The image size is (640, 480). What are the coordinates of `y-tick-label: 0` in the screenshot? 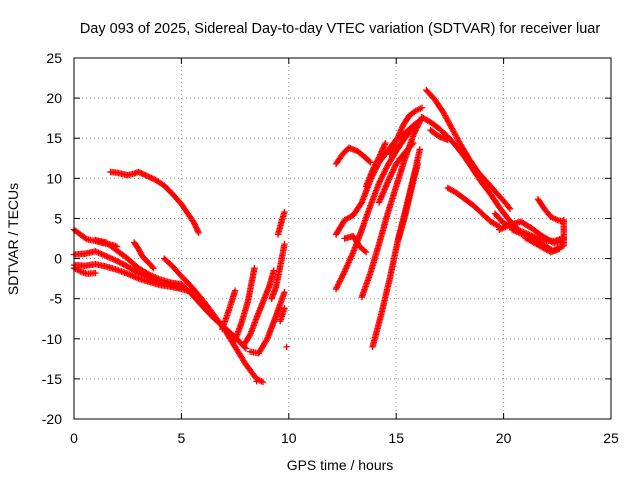 It's located at (58, 259).